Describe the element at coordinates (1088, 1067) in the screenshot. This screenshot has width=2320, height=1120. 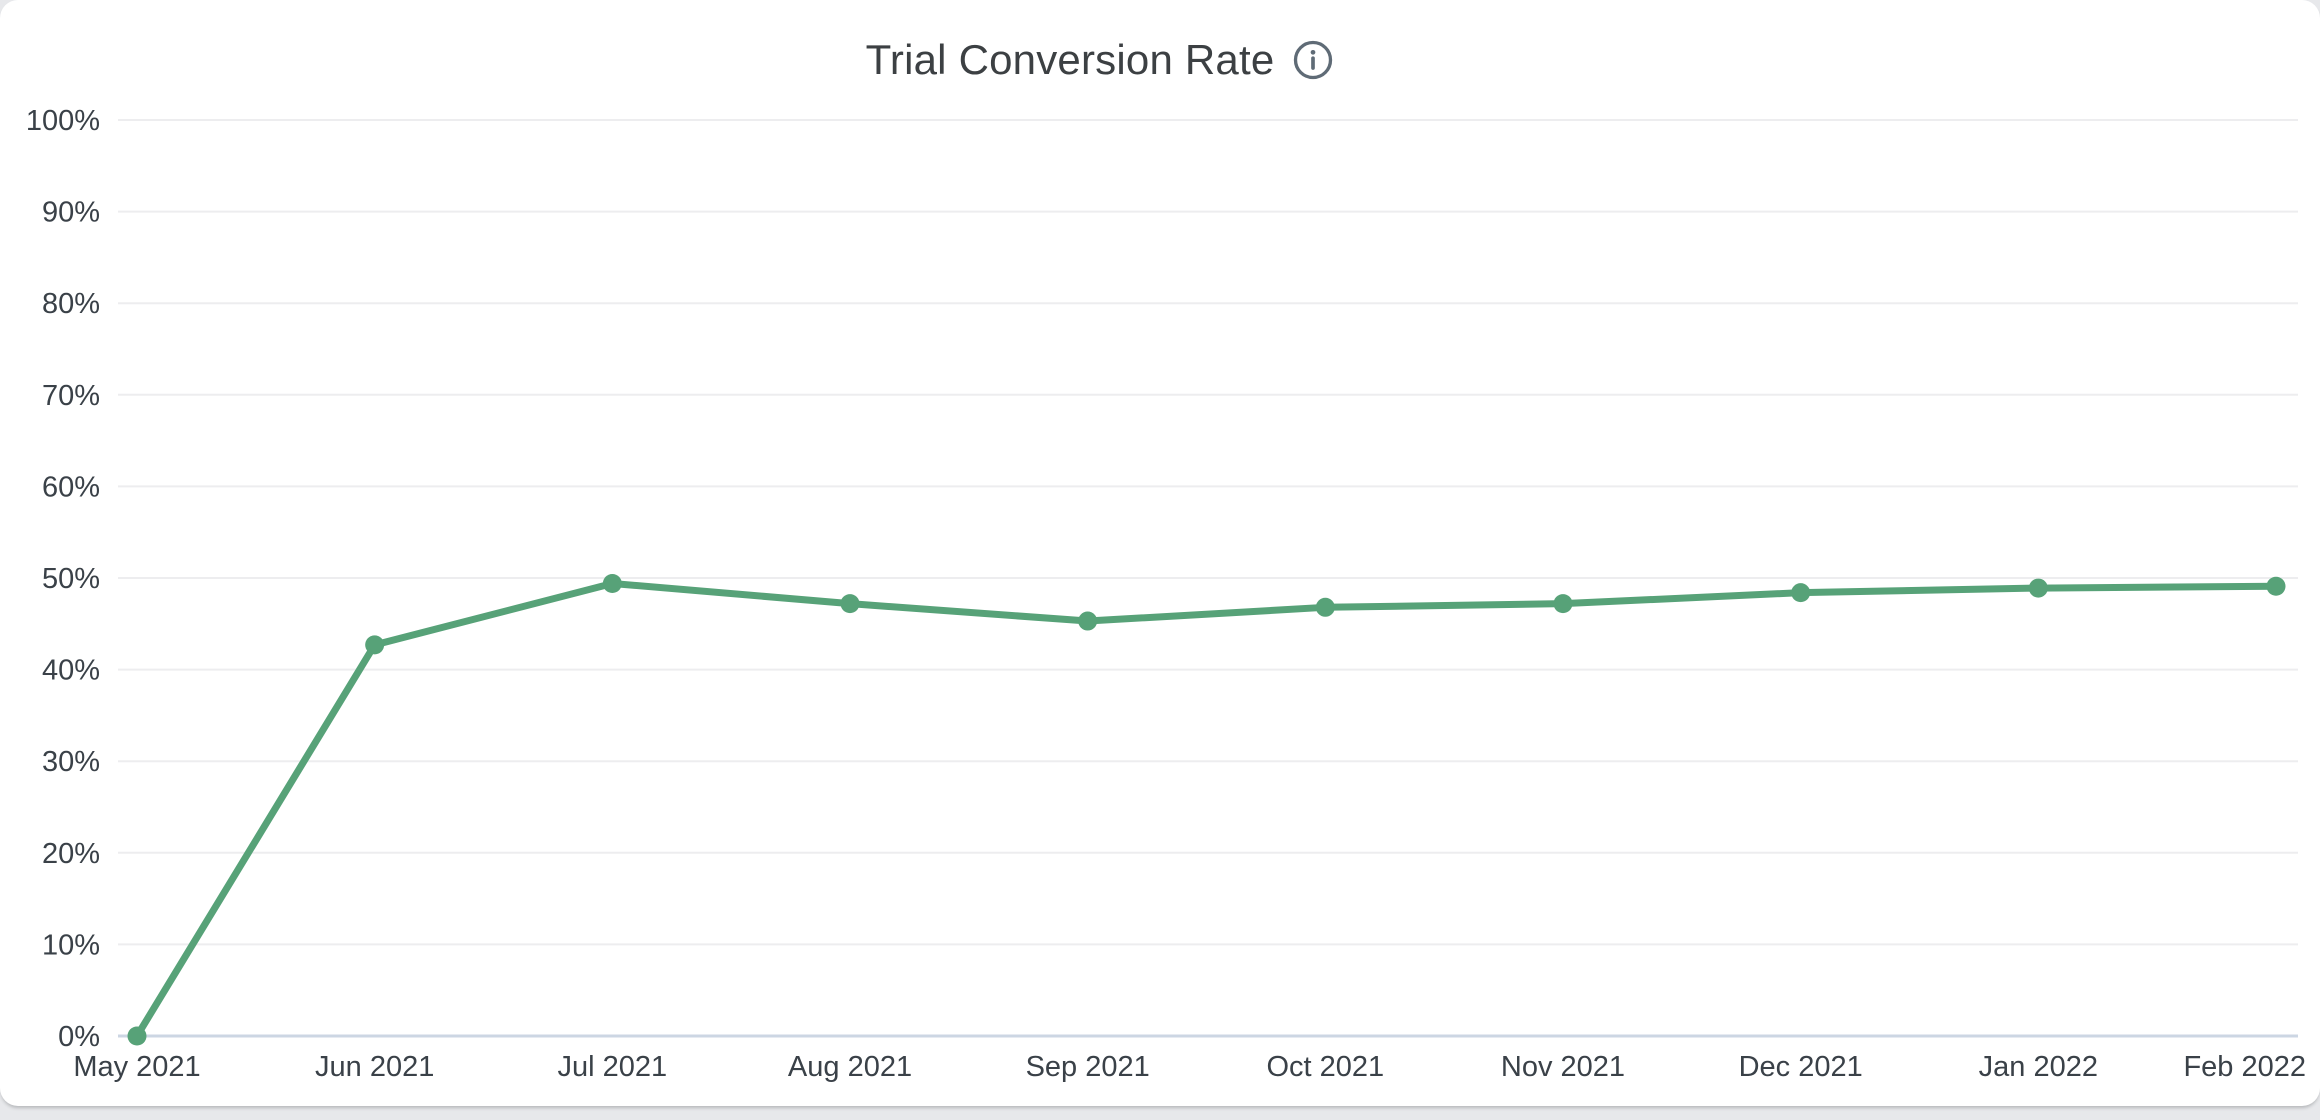
I see `x-tick-label: Sep 2021` at that location.